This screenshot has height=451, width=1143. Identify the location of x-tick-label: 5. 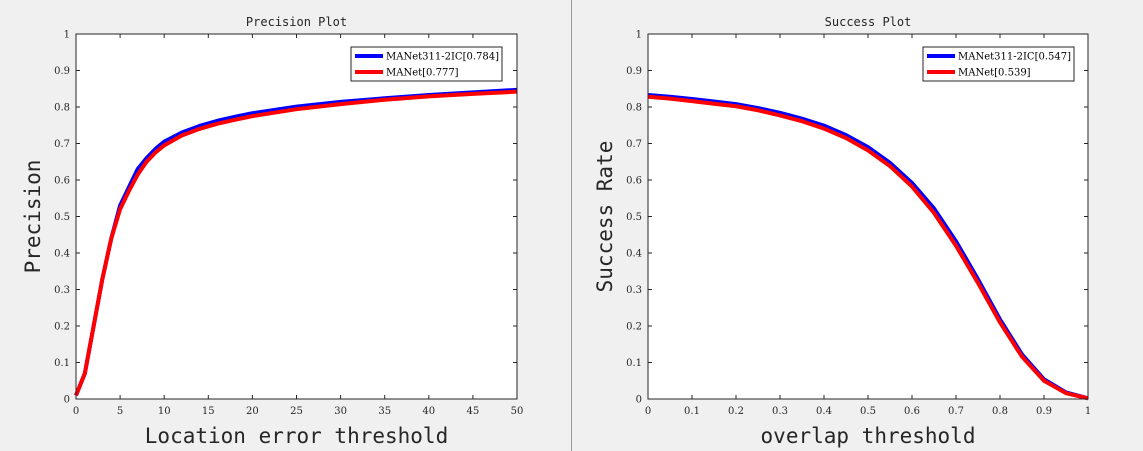
(120, 411).